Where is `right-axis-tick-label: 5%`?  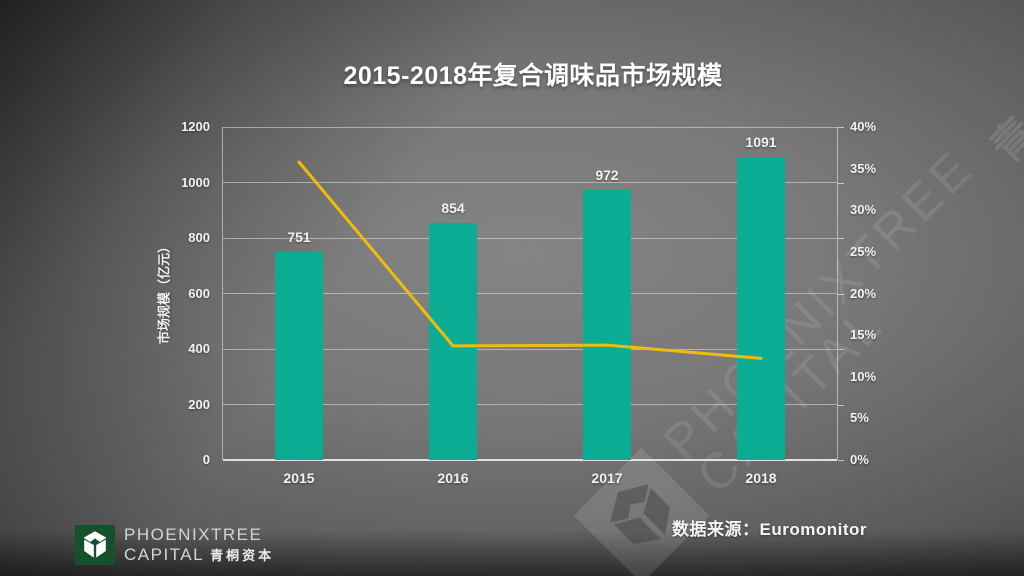 right-axis-tick-label: 5% is located at coordinates (859, 418).